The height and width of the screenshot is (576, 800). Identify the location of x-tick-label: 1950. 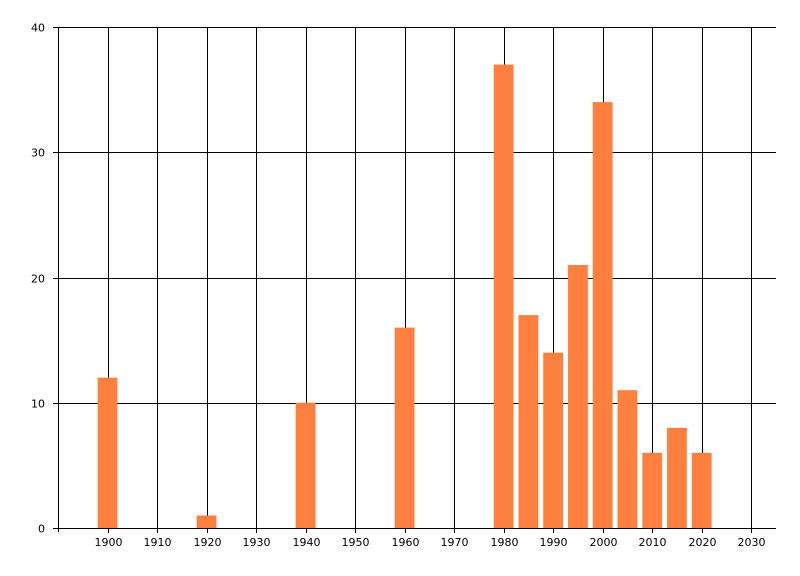
(356, 542).